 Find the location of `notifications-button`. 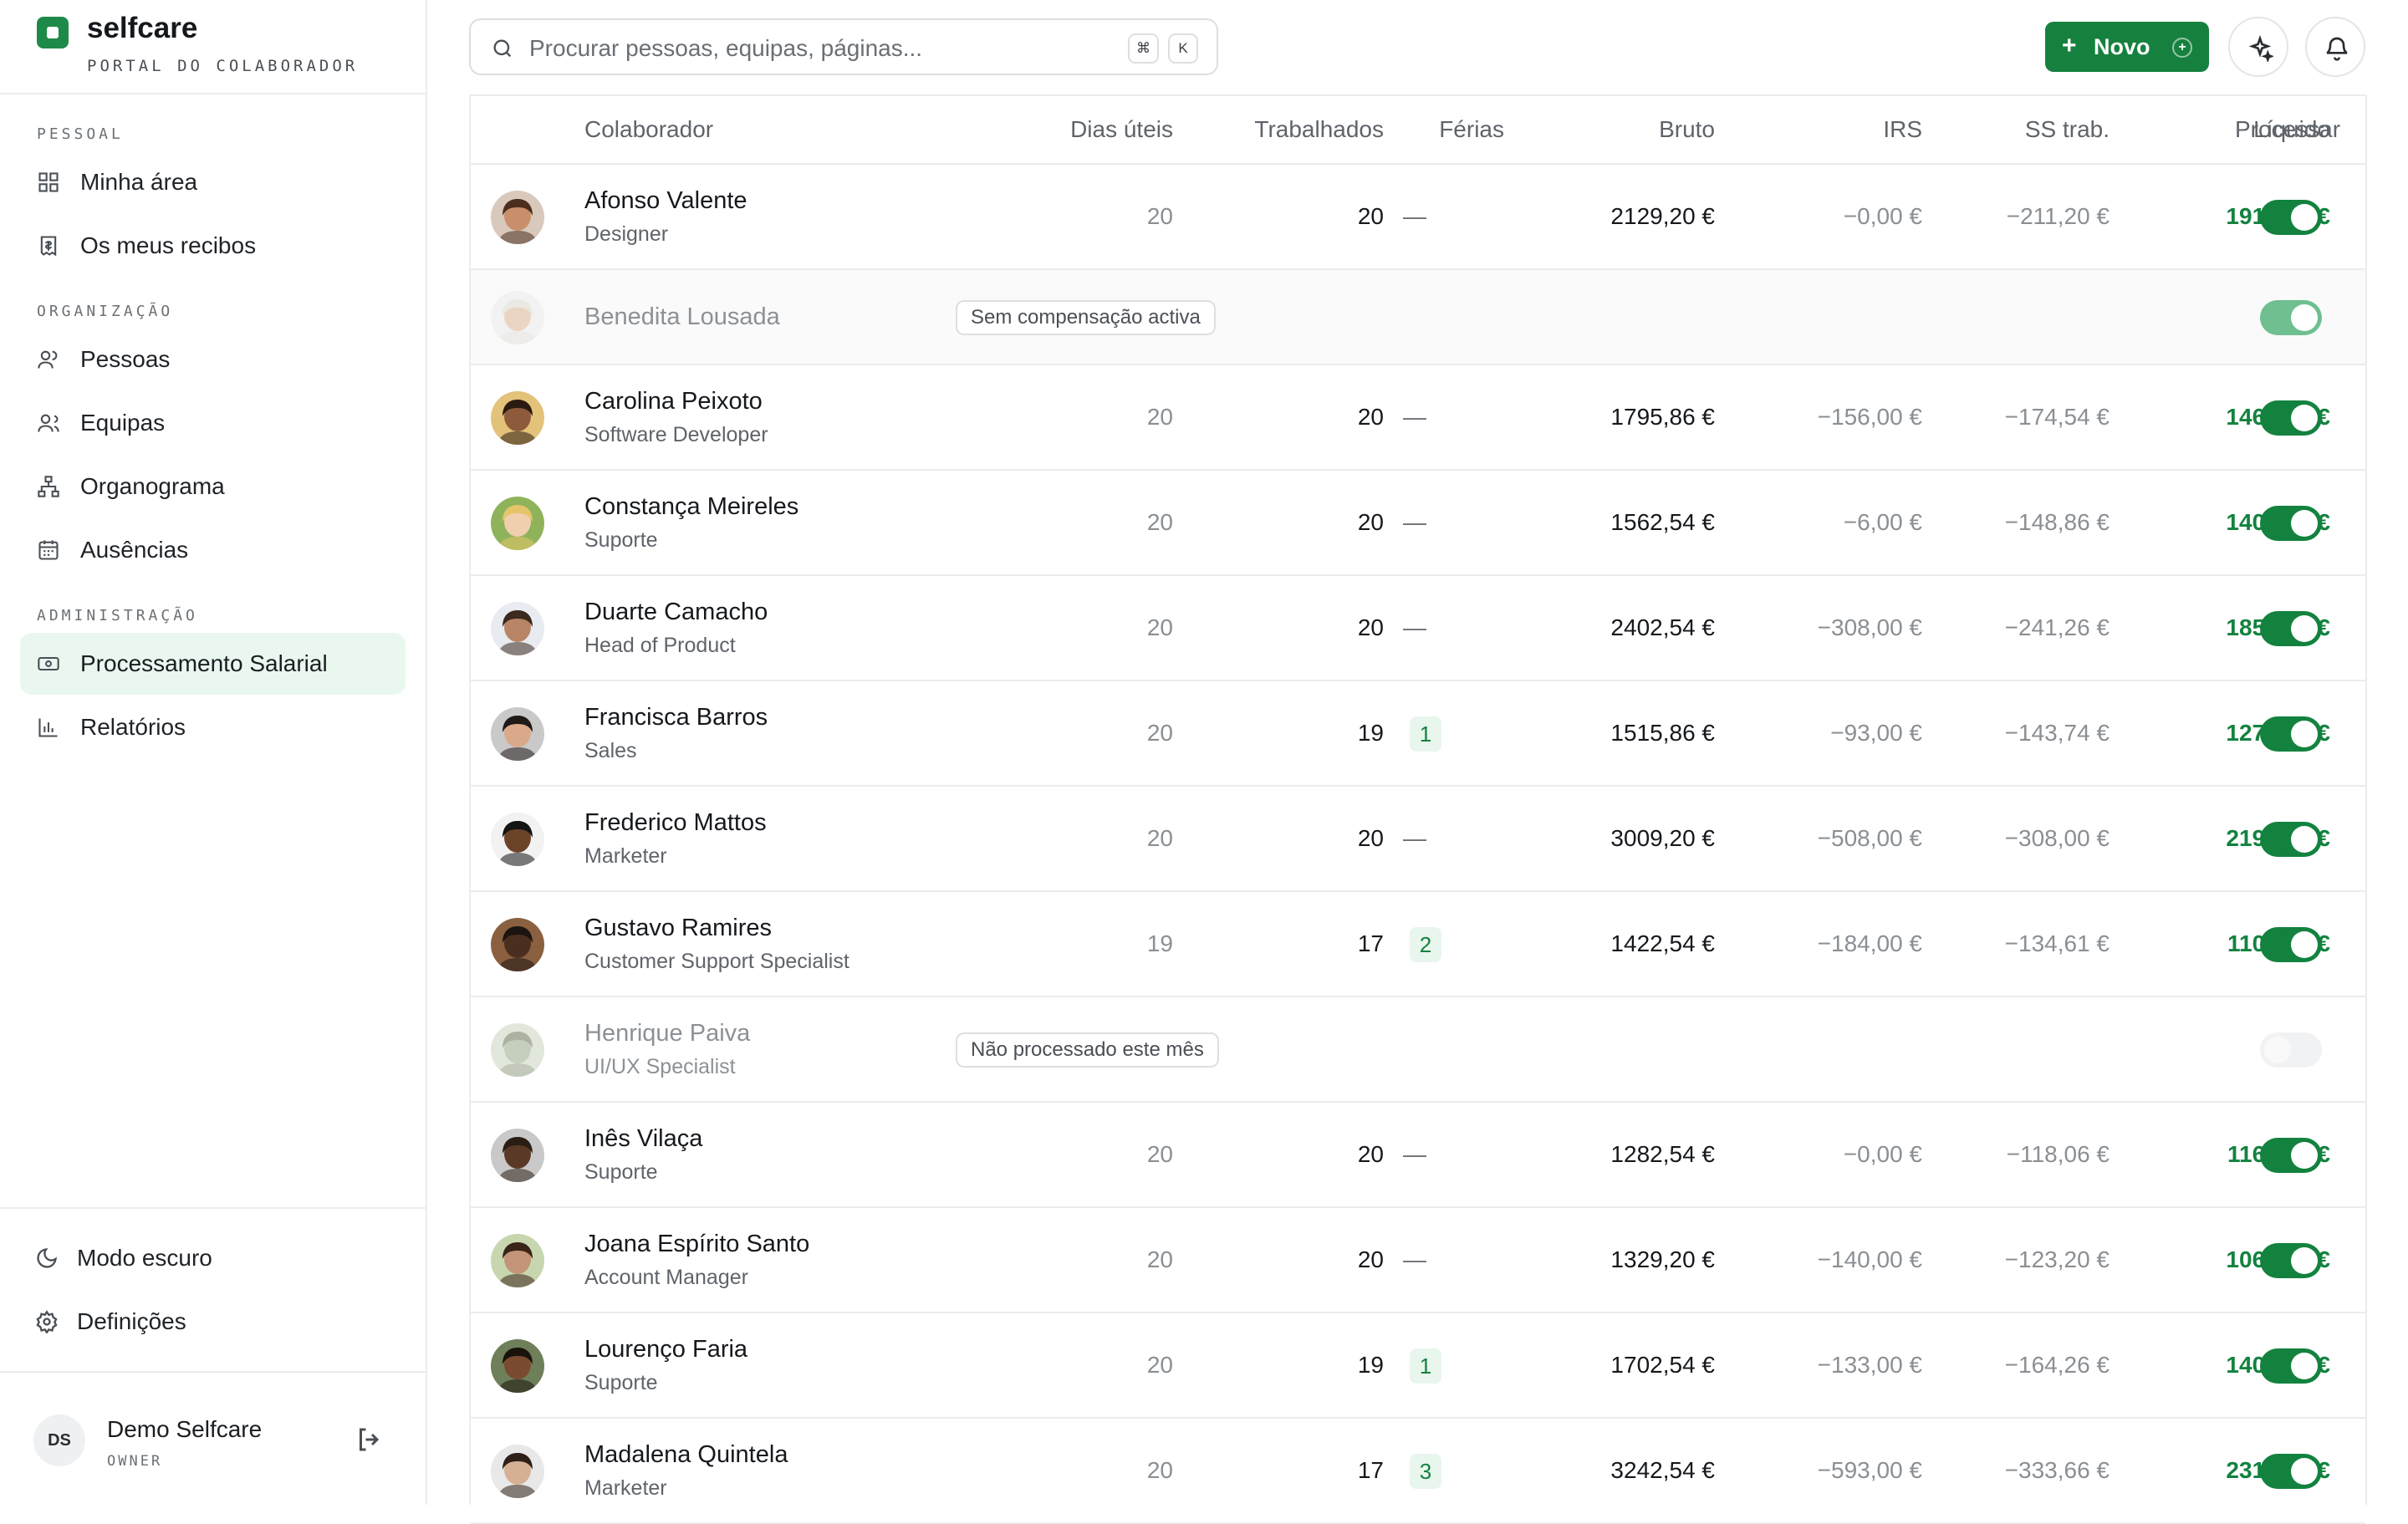

notifications-button is located at coordinates (2335, 47).